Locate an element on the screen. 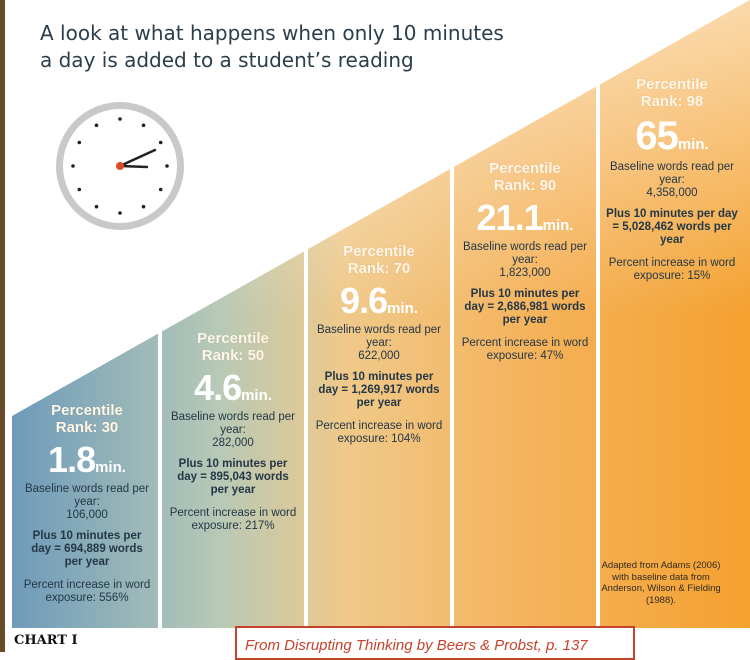 This screenshot has width=750, height=660. clock-icon is located at coordinates (120, 166).